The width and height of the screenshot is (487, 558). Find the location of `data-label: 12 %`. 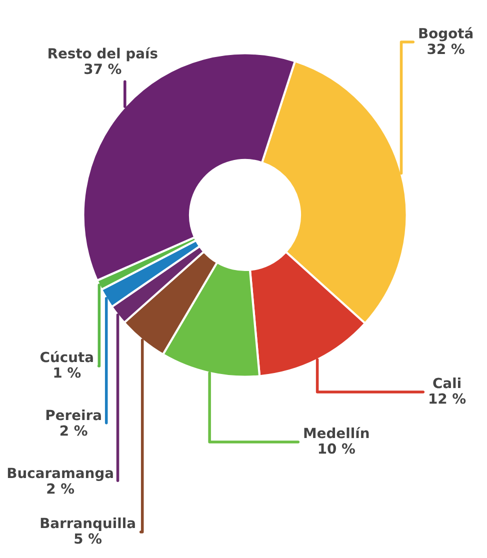

data-label: 12 % is located at coordinates (448, 398).